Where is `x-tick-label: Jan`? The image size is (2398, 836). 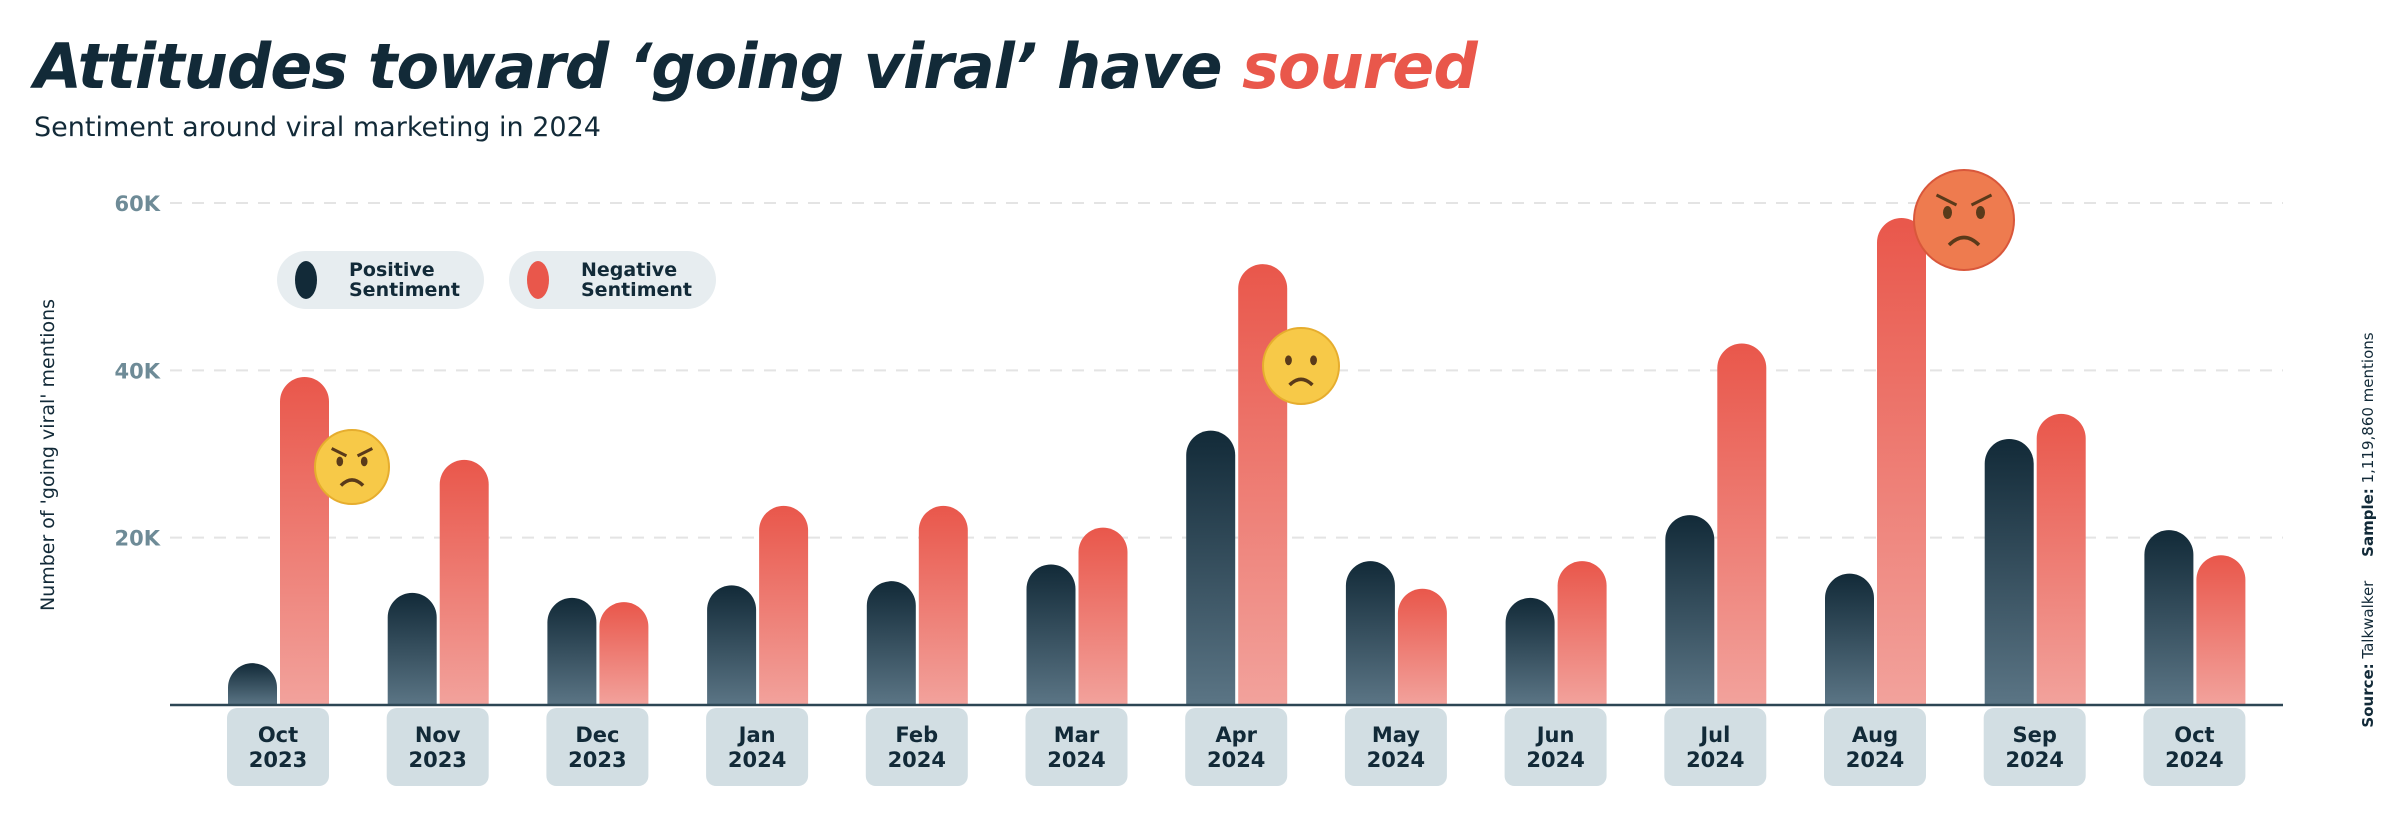
x-tick-label: Jan is located at coordinates (756, 735).